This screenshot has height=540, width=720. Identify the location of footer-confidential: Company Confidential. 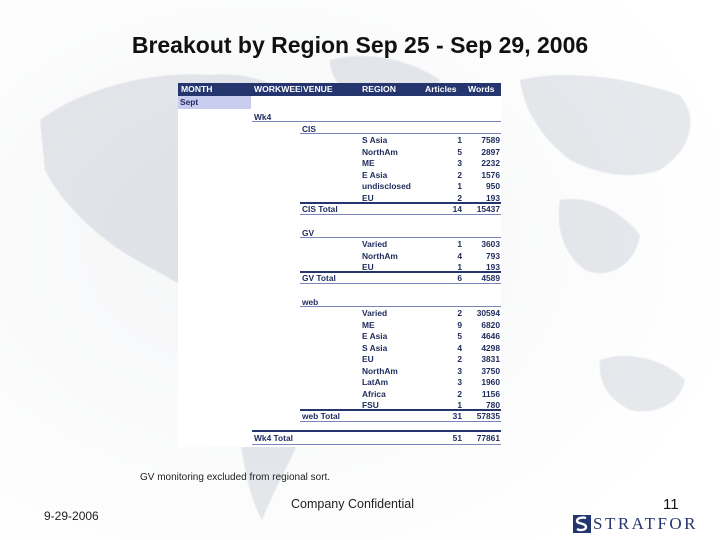
(352, 504).